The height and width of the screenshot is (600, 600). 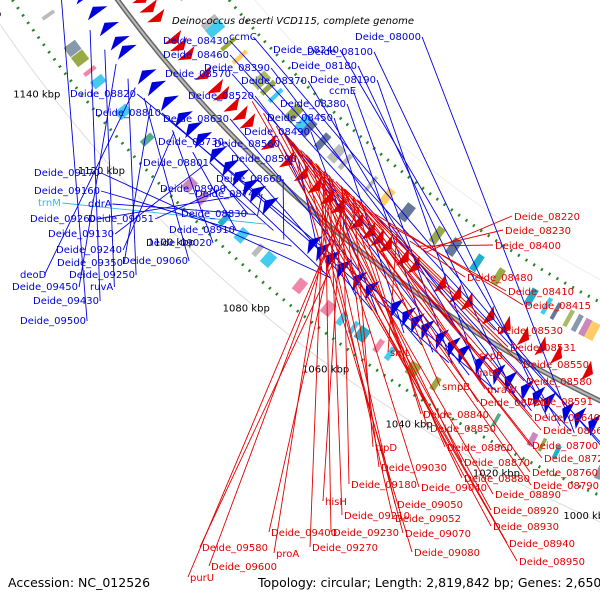 I want to click on reverse-gene-label: Deide_08530, so click(x=530, y=331).